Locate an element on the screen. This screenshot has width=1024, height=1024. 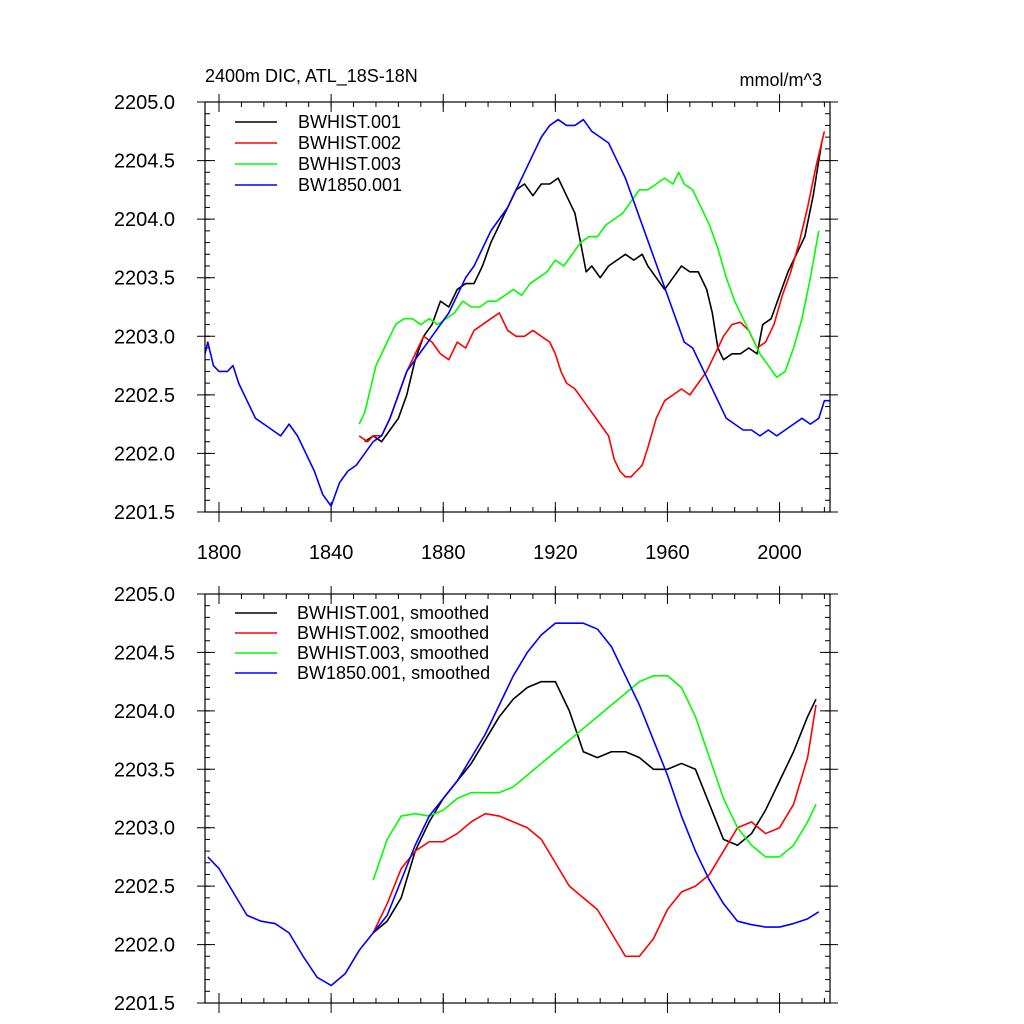
series-line-bwhist-003-smoothed is located at coordinates (594, 778).